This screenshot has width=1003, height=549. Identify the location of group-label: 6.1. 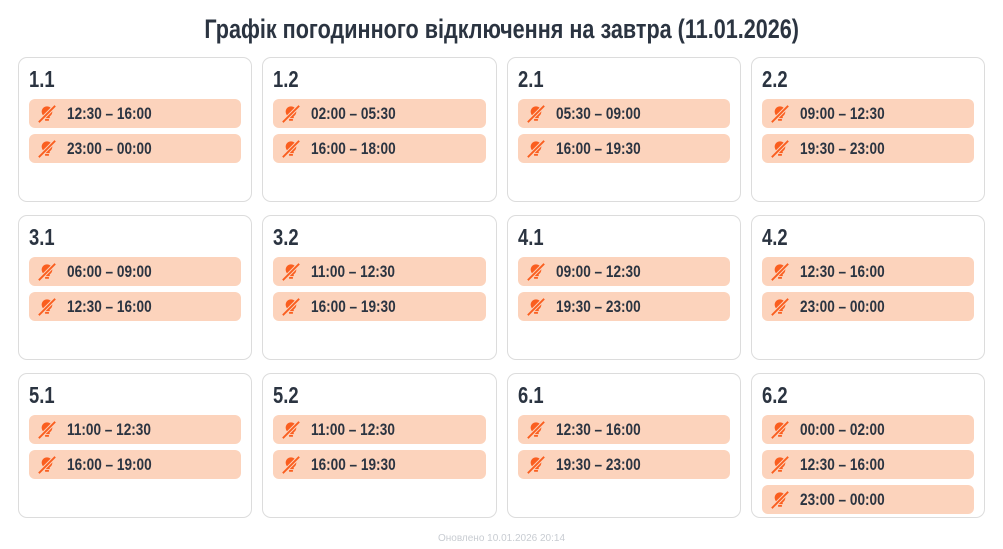
(624, 395).